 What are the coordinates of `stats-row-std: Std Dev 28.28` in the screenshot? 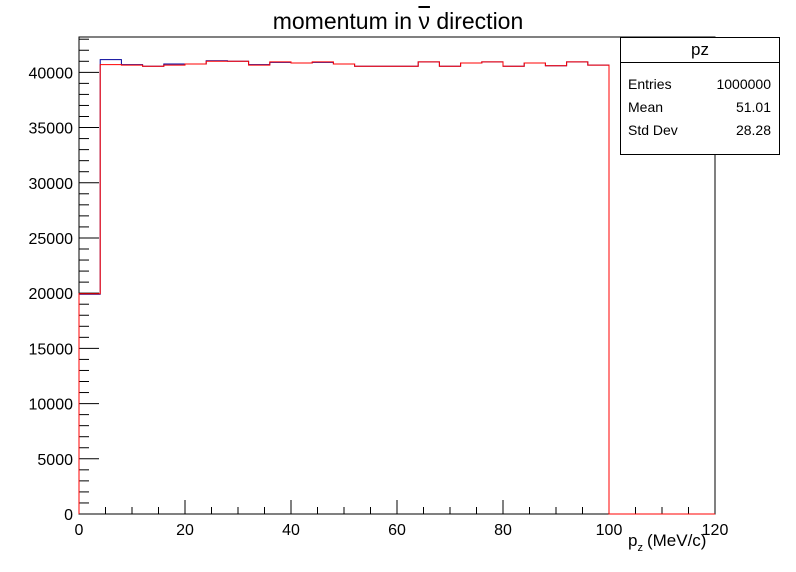 It's located at (700, 130).